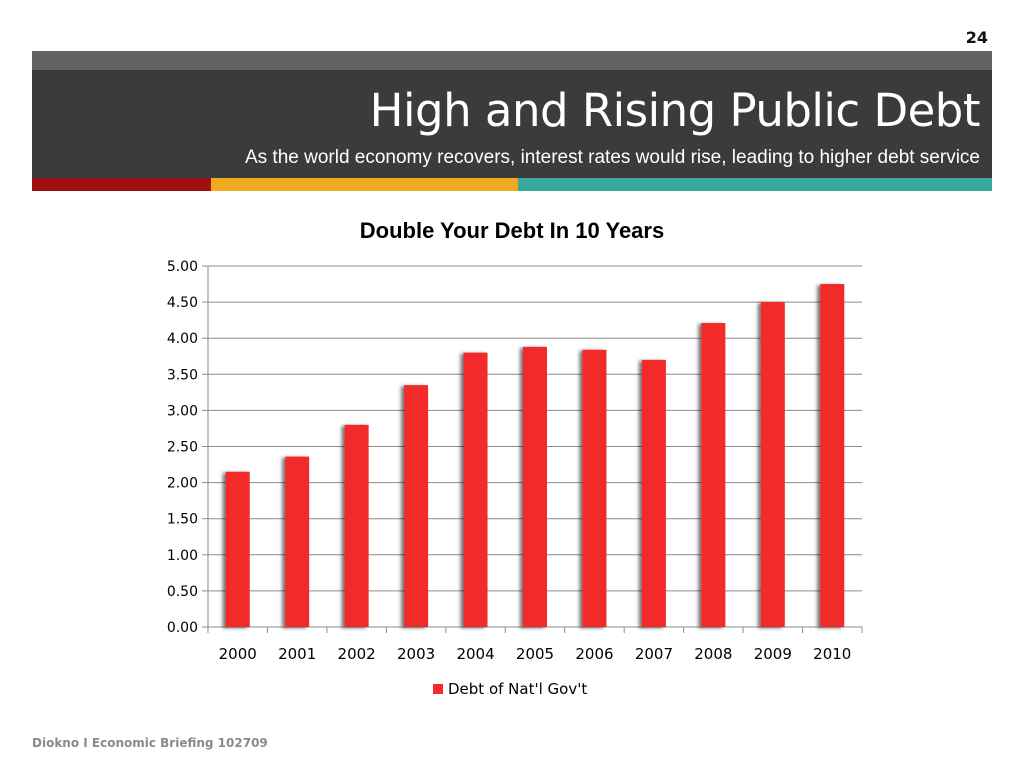  I want to click on y-tick-label: 5.00, so click(182, 267).